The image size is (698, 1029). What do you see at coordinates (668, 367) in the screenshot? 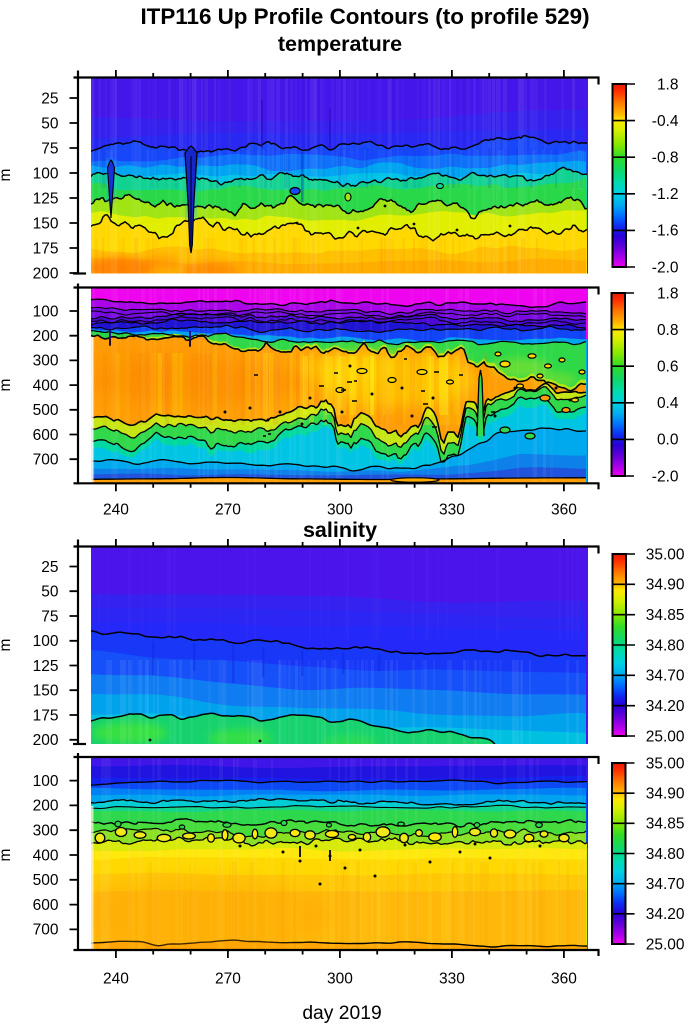
I see `svg-text: 0.6` at bounding box center [668, 367].